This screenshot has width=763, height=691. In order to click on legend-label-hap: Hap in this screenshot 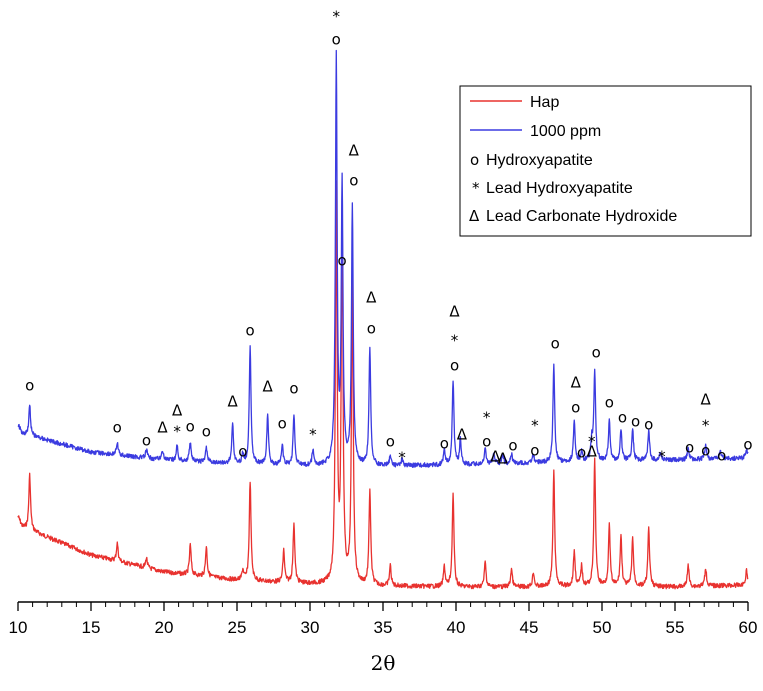, I will do `click(544, 102)`.